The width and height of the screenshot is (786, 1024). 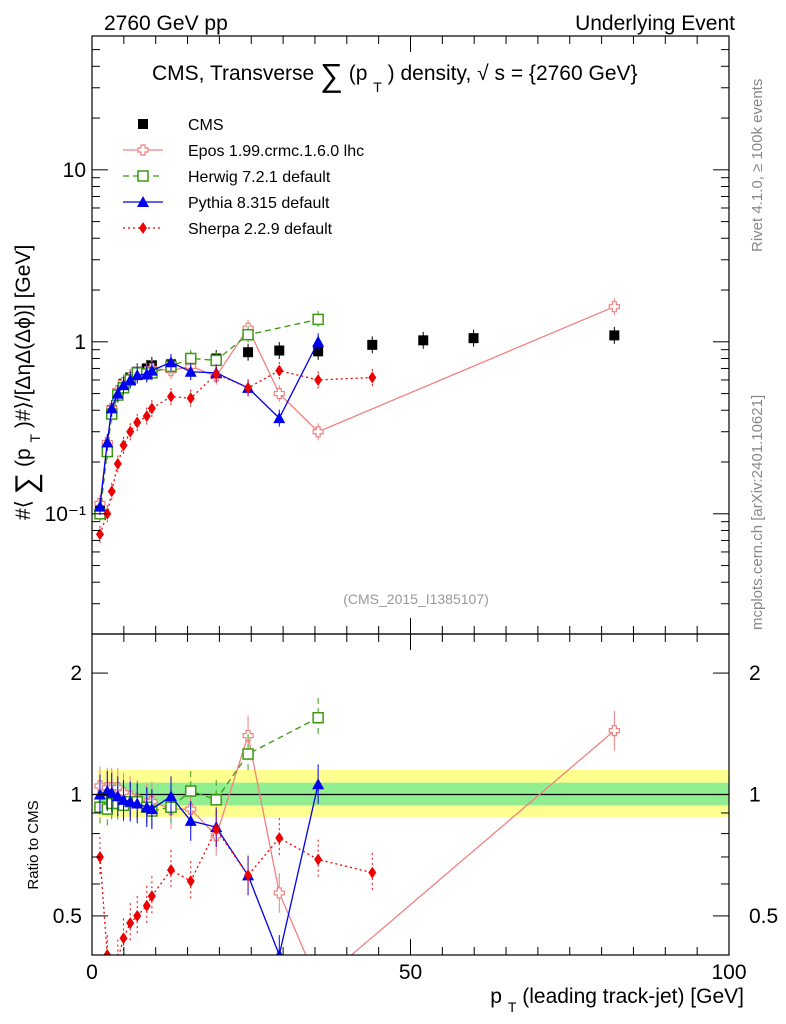 I want to click on y-axis-label-sum: ∑, so click(x=26, y=483).